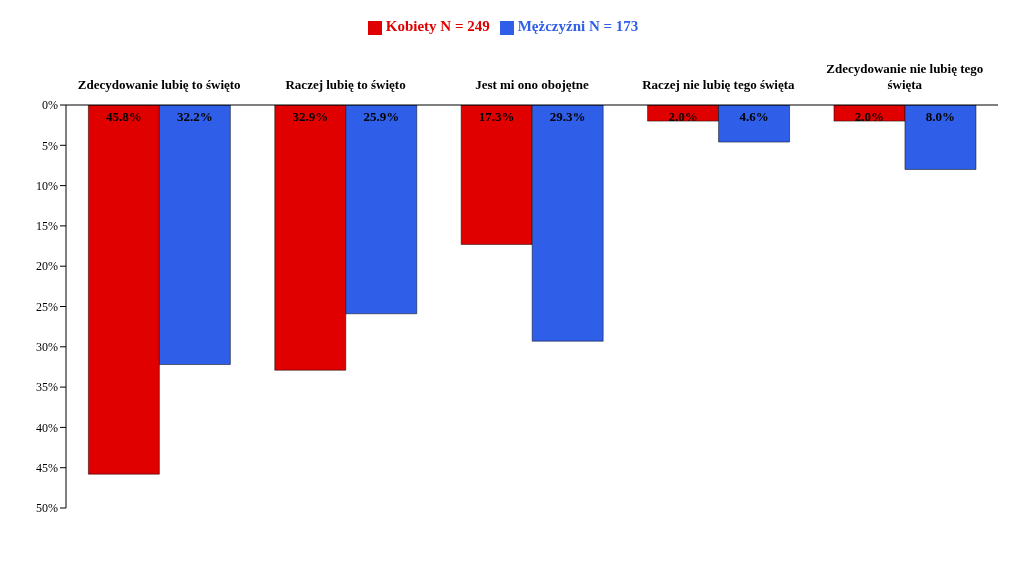 This screenshot has height=567, width=1020. Describe the element at coordinates (47, 508) in the screenshot. I see `y-tick-label: 50%` at that location.